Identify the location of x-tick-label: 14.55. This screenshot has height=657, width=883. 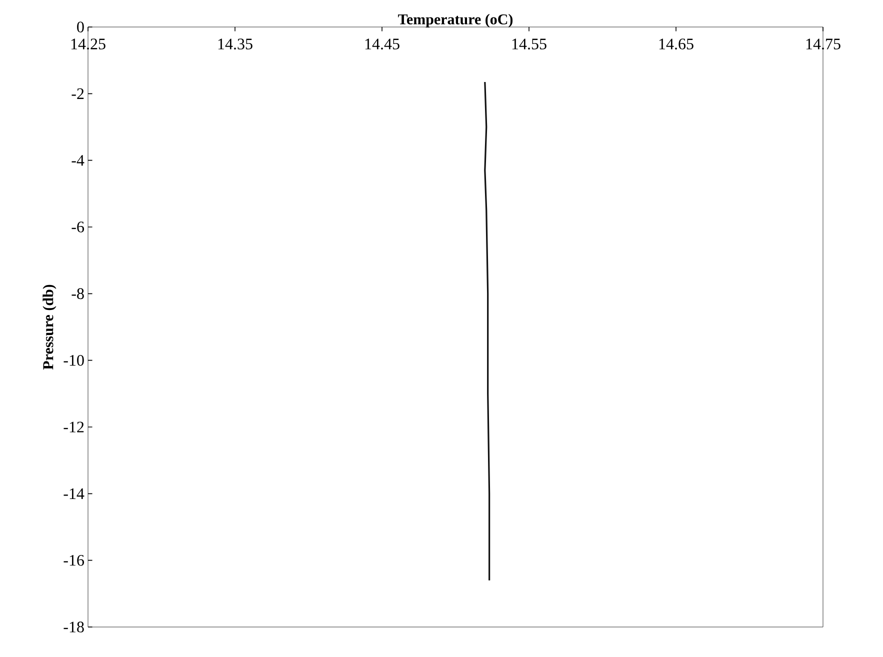
(529, 44).